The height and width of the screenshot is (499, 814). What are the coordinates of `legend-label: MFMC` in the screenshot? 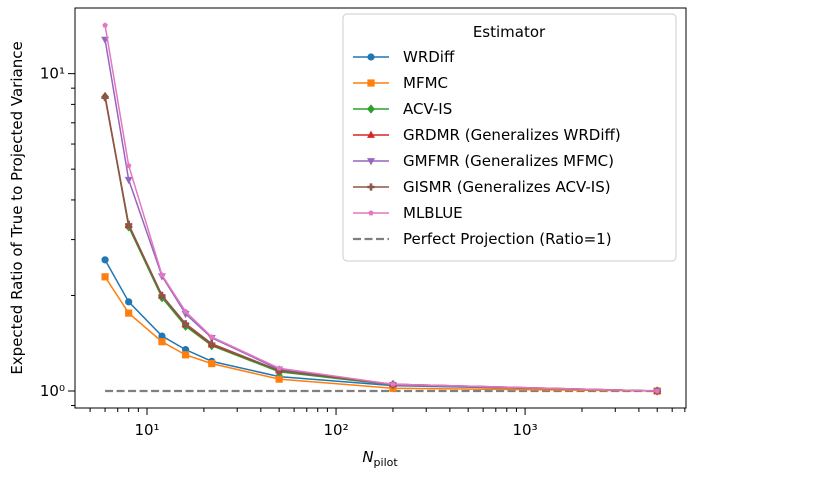 It's located at (425, 83).